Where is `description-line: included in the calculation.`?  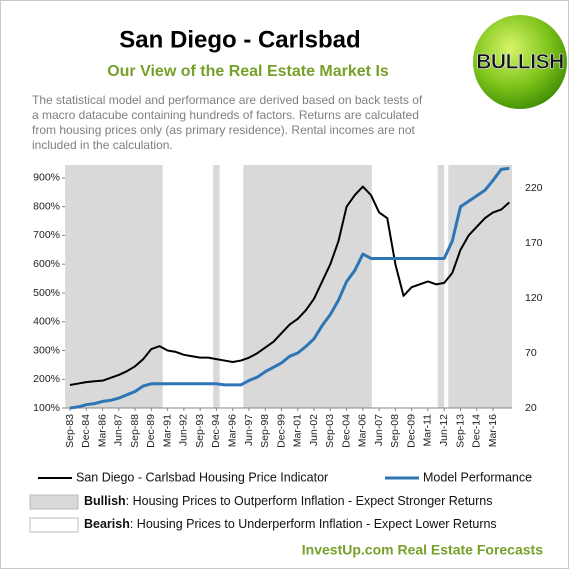 description-line: included in the calculation. is located at coordinates (102, 145).